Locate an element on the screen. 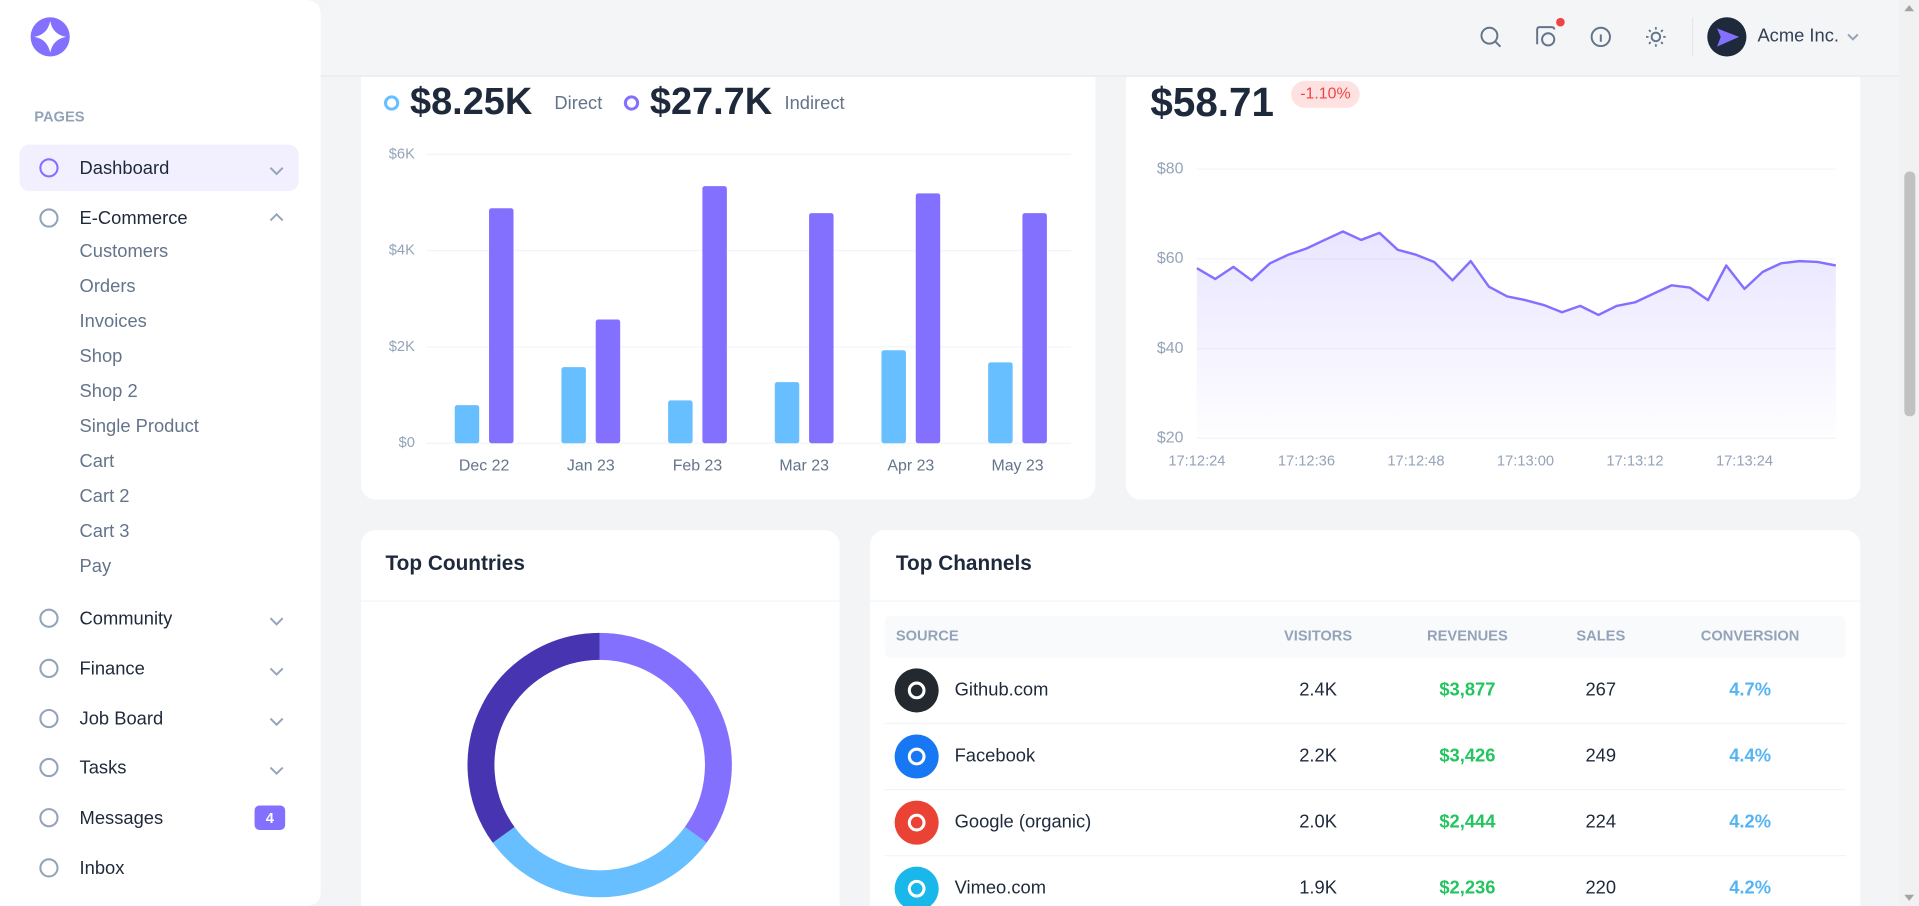  donut-segment is located at coordinates (599, 862).